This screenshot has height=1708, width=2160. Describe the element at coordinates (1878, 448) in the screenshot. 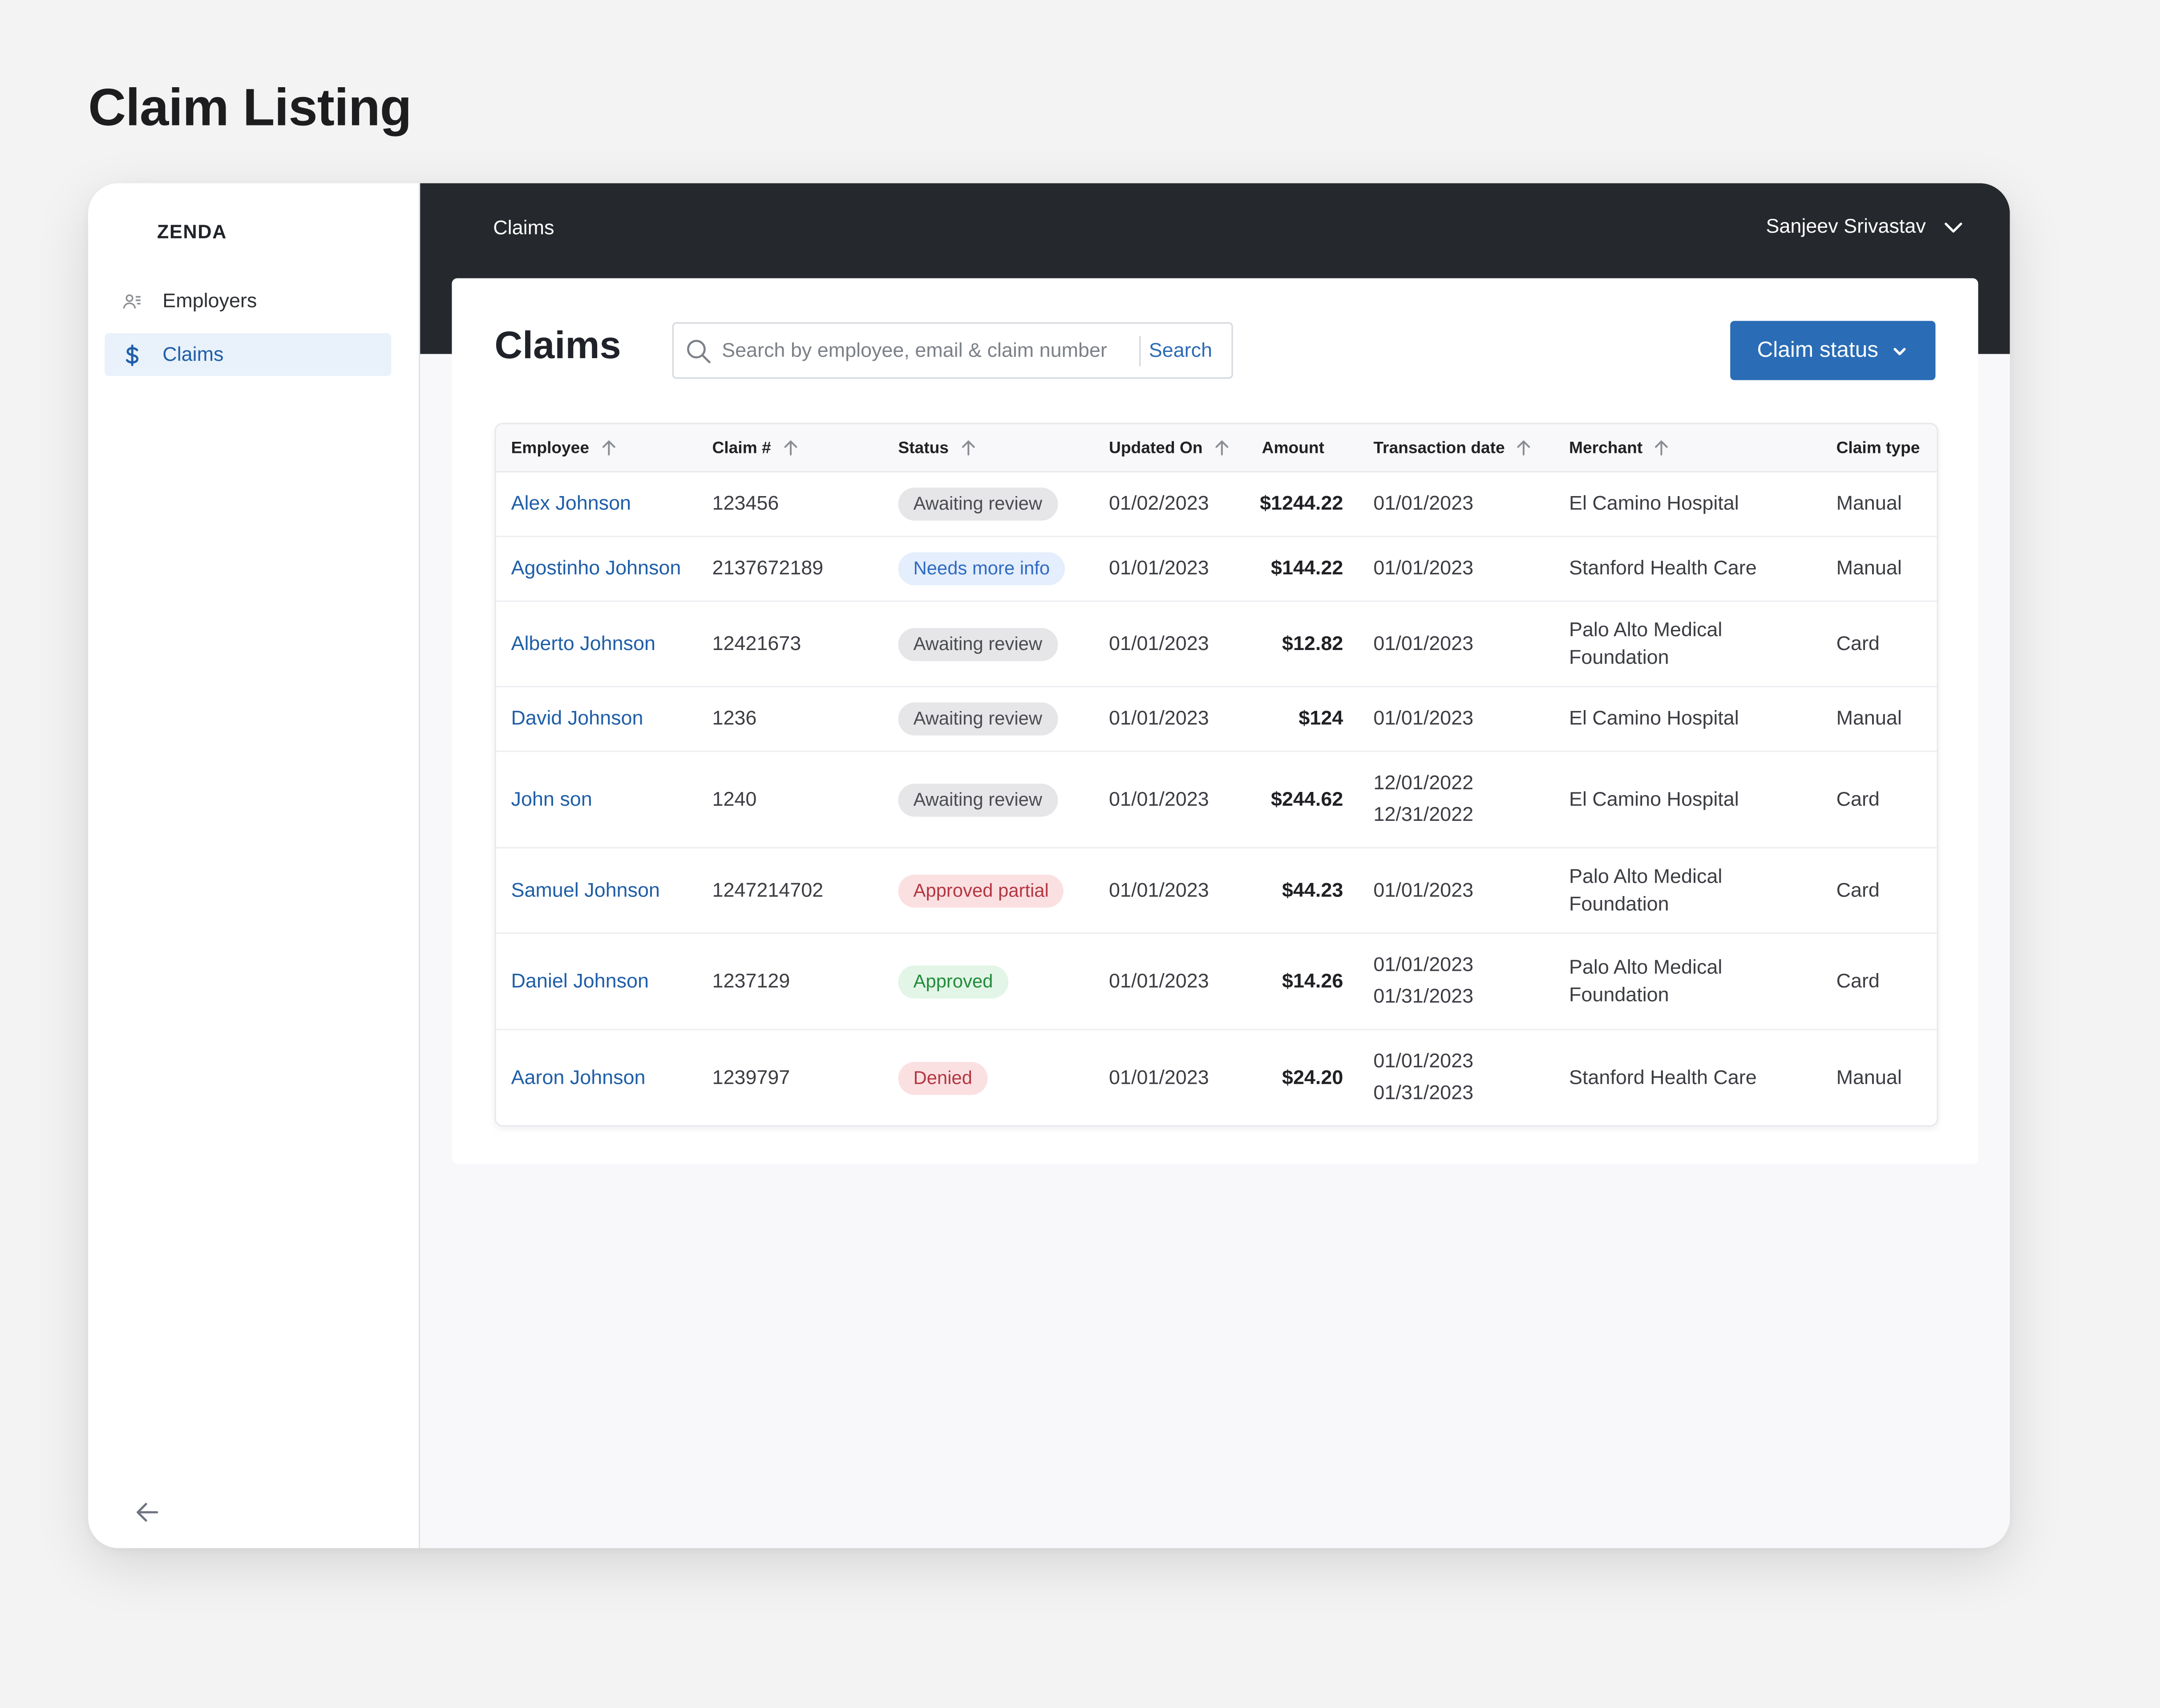

I see `column-header-claim-type: Claim type` at that location.